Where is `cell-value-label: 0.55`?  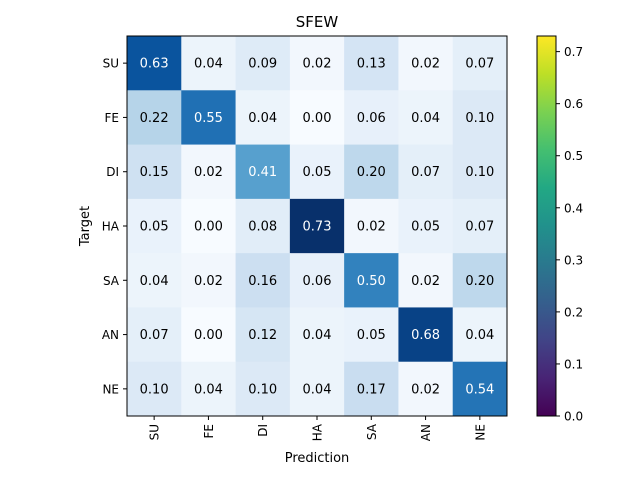 cell-value-label: 0.55 is located at coordinates (208, 118).